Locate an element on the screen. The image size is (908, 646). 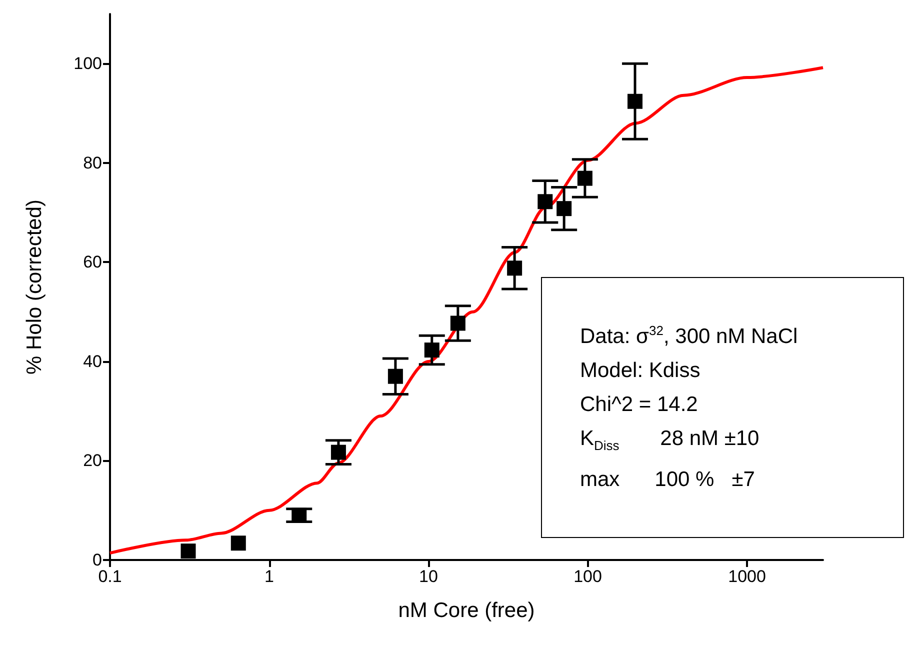
y-tick-label: 40 is located at coordinates (92, 361).